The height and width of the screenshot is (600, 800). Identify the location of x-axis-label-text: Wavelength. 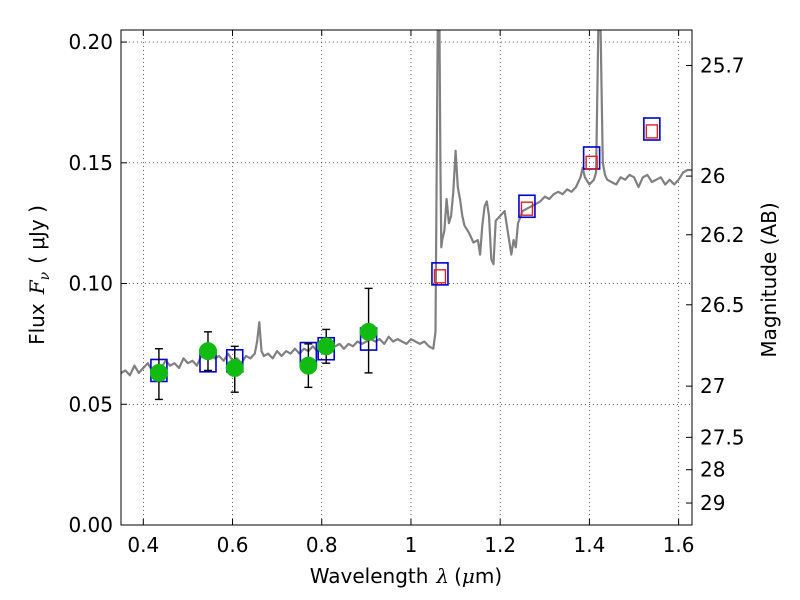
(369, 576).